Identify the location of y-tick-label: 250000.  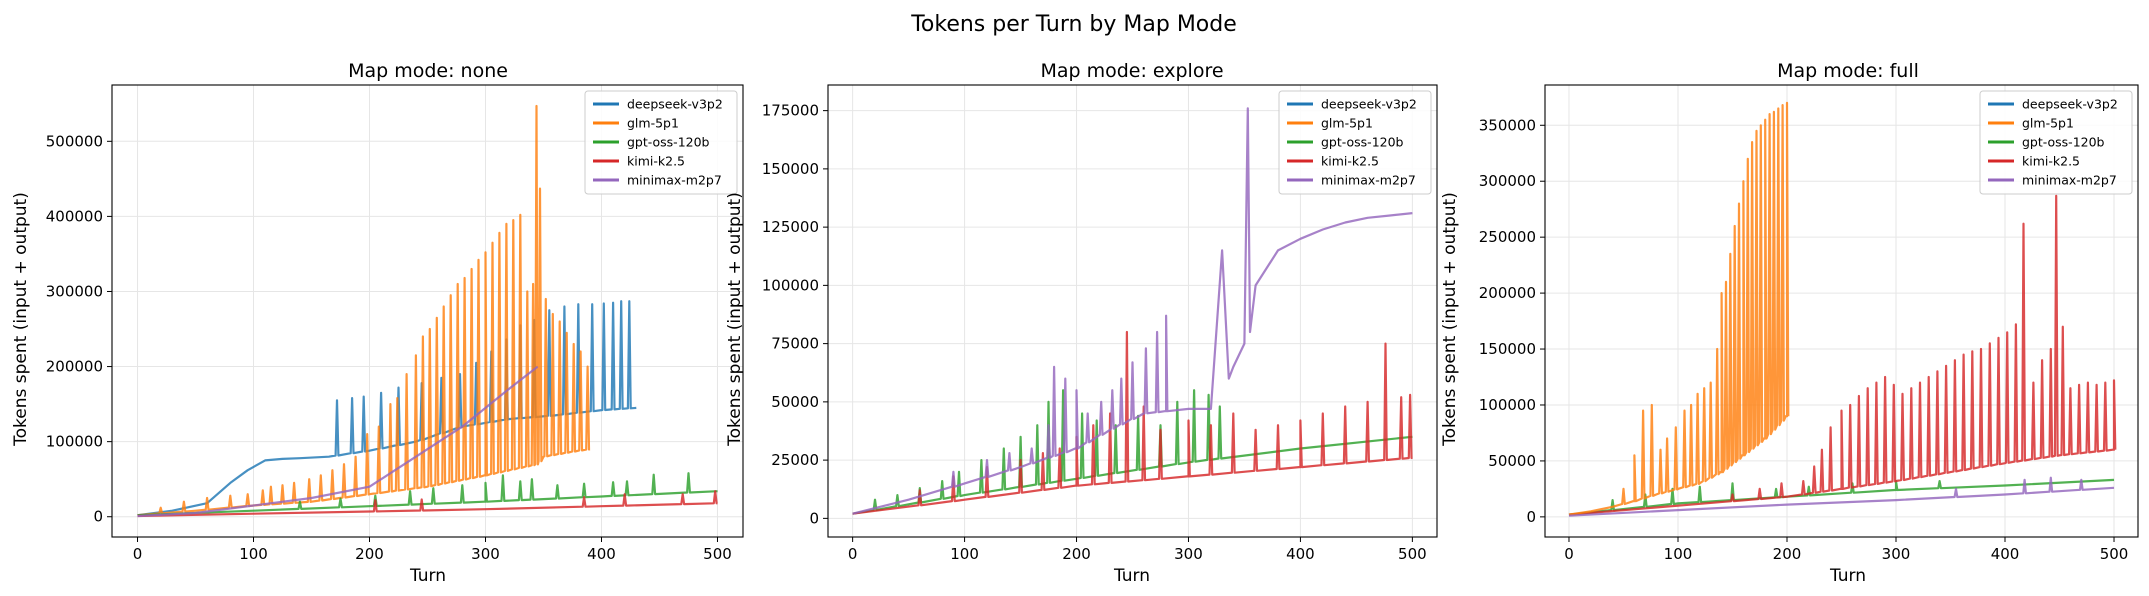
(1507, 237).